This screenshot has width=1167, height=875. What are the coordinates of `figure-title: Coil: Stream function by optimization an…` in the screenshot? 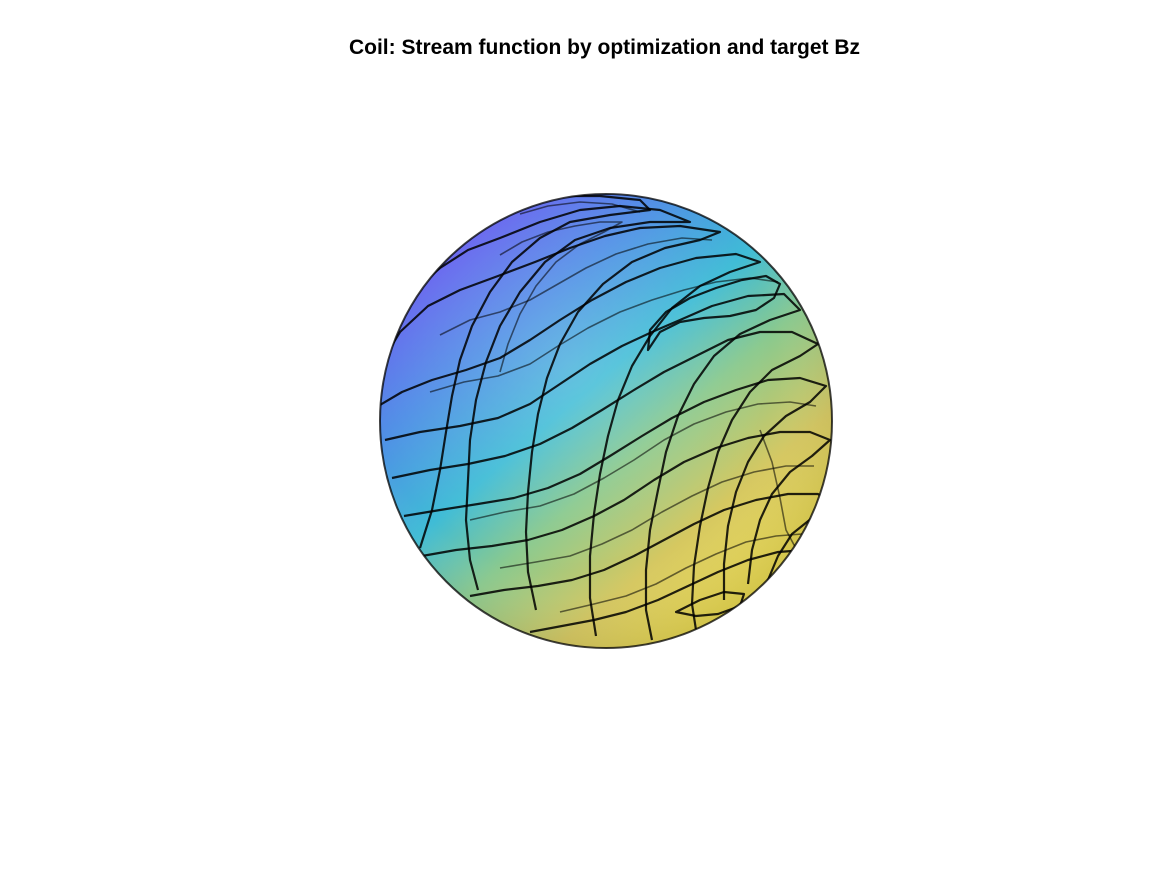 It's located at (604, 47).